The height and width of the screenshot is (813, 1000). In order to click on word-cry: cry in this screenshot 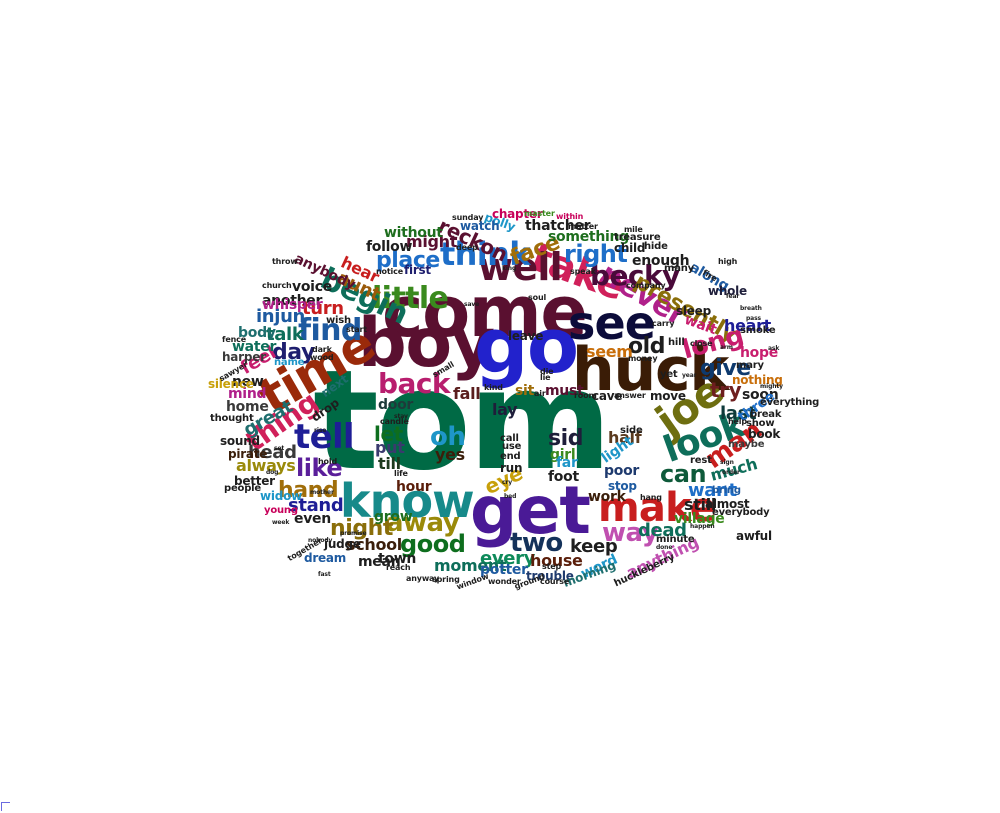, I will do `click(507, 482)`.